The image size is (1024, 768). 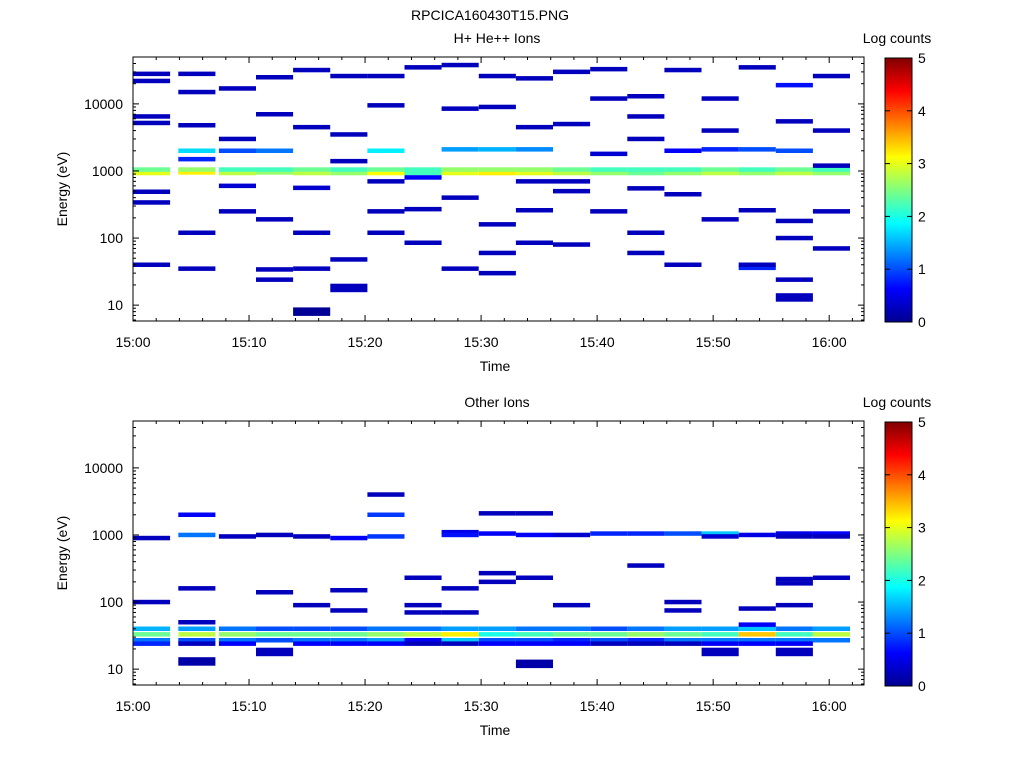 What do you see at coordinates (922, 475) in the screenshot?
I see `colorbar-tick-label: 4` at bounding box center [922, 475].